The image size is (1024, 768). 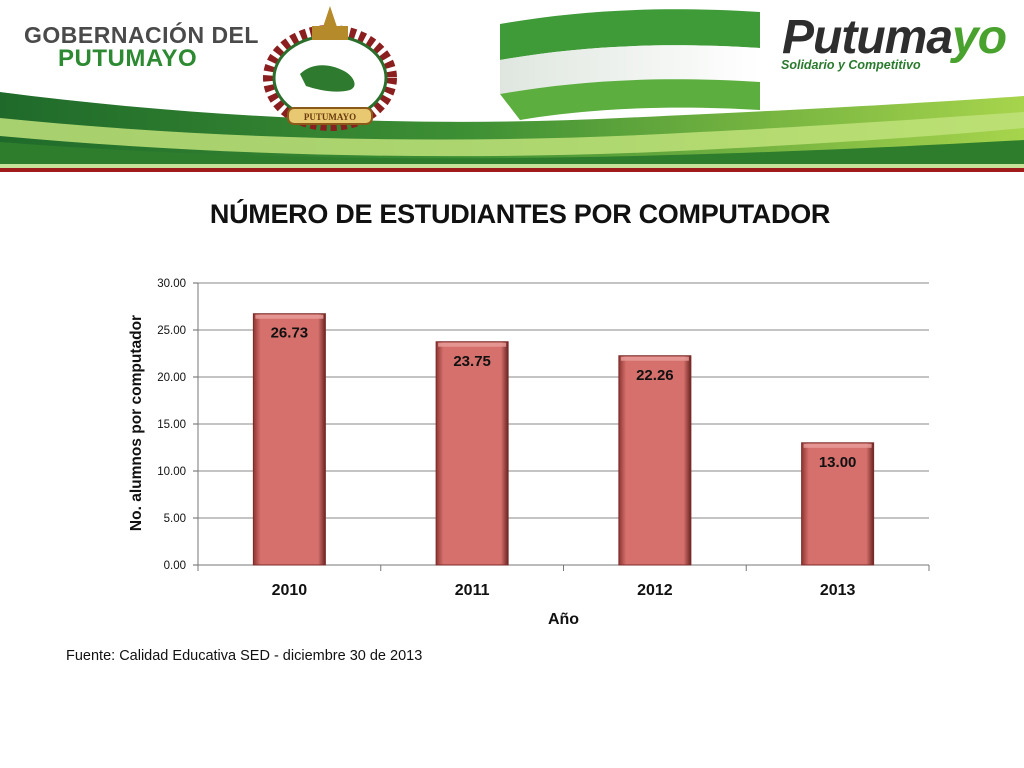 What do you see at coordinates (128, 58) in the screenshot?
I see `government-name-line2: PUTUMAYO` at bounding box center [128, 58].